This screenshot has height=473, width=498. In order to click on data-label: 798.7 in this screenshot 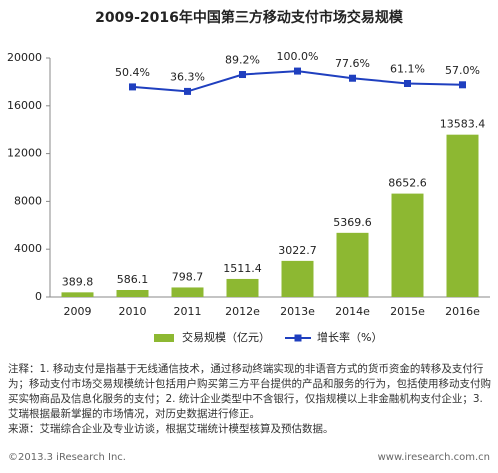, I will do `click(188, 276)`.